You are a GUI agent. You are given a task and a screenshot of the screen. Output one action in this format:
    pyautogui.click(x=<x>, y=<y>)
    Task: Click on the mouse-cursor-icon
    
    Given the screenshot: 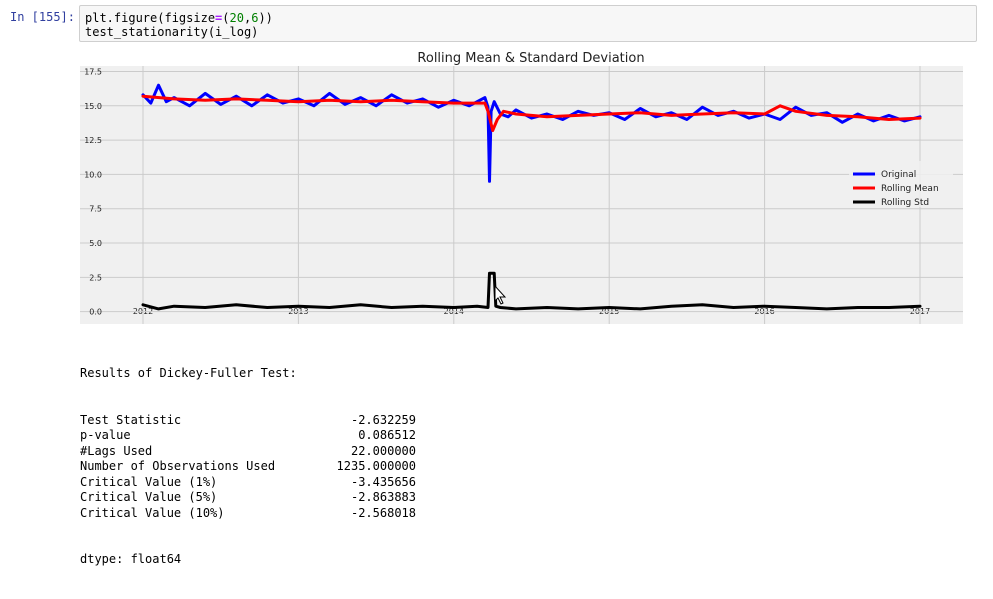 What is the action you would take?
    pyautogui.click(x=500, y=294)
    